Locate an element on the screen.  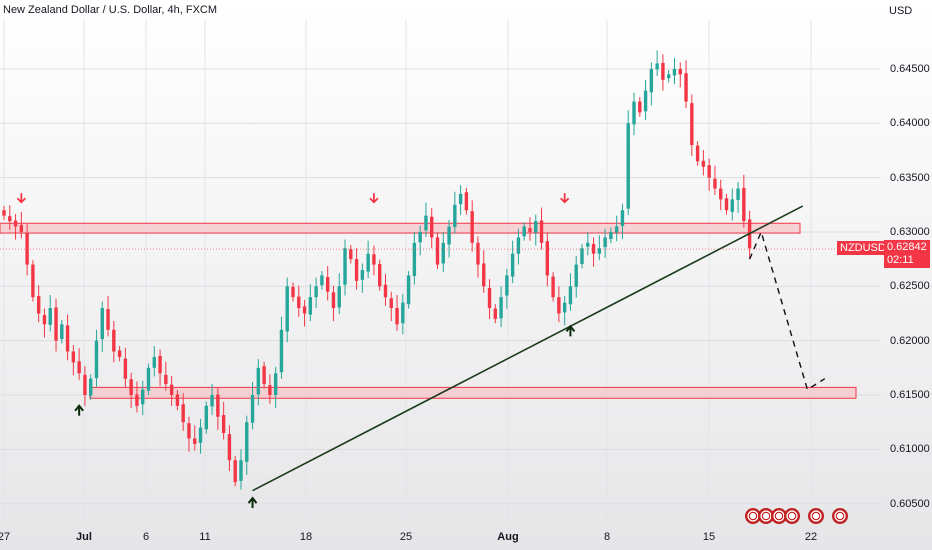
y-tick-label: 0.63000 is located at coordinates (910, 231).